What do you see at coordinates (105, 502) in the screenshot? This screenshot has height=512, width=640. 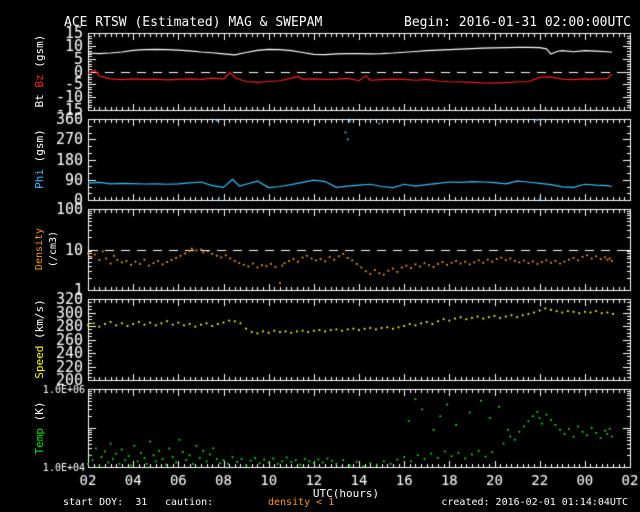 I see `start-doy-label: start DOY: 31` at bounding box center [105, 502].